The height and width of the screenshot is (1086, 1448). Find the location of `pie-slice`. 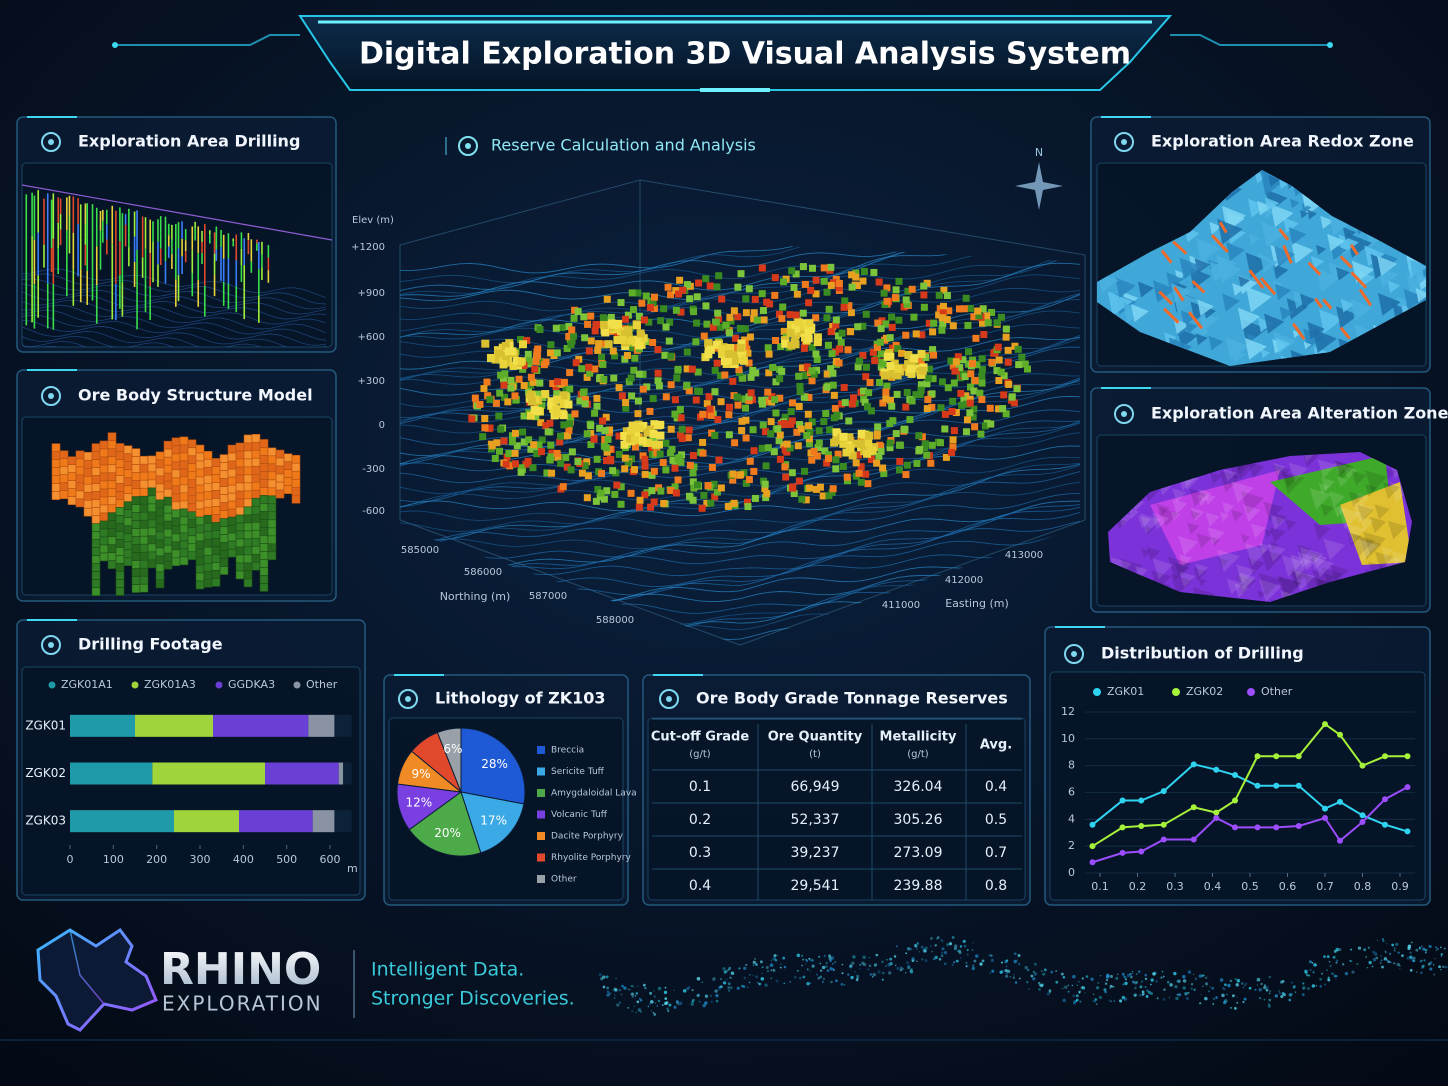

pie-slice is located at coordinates (445, 824).